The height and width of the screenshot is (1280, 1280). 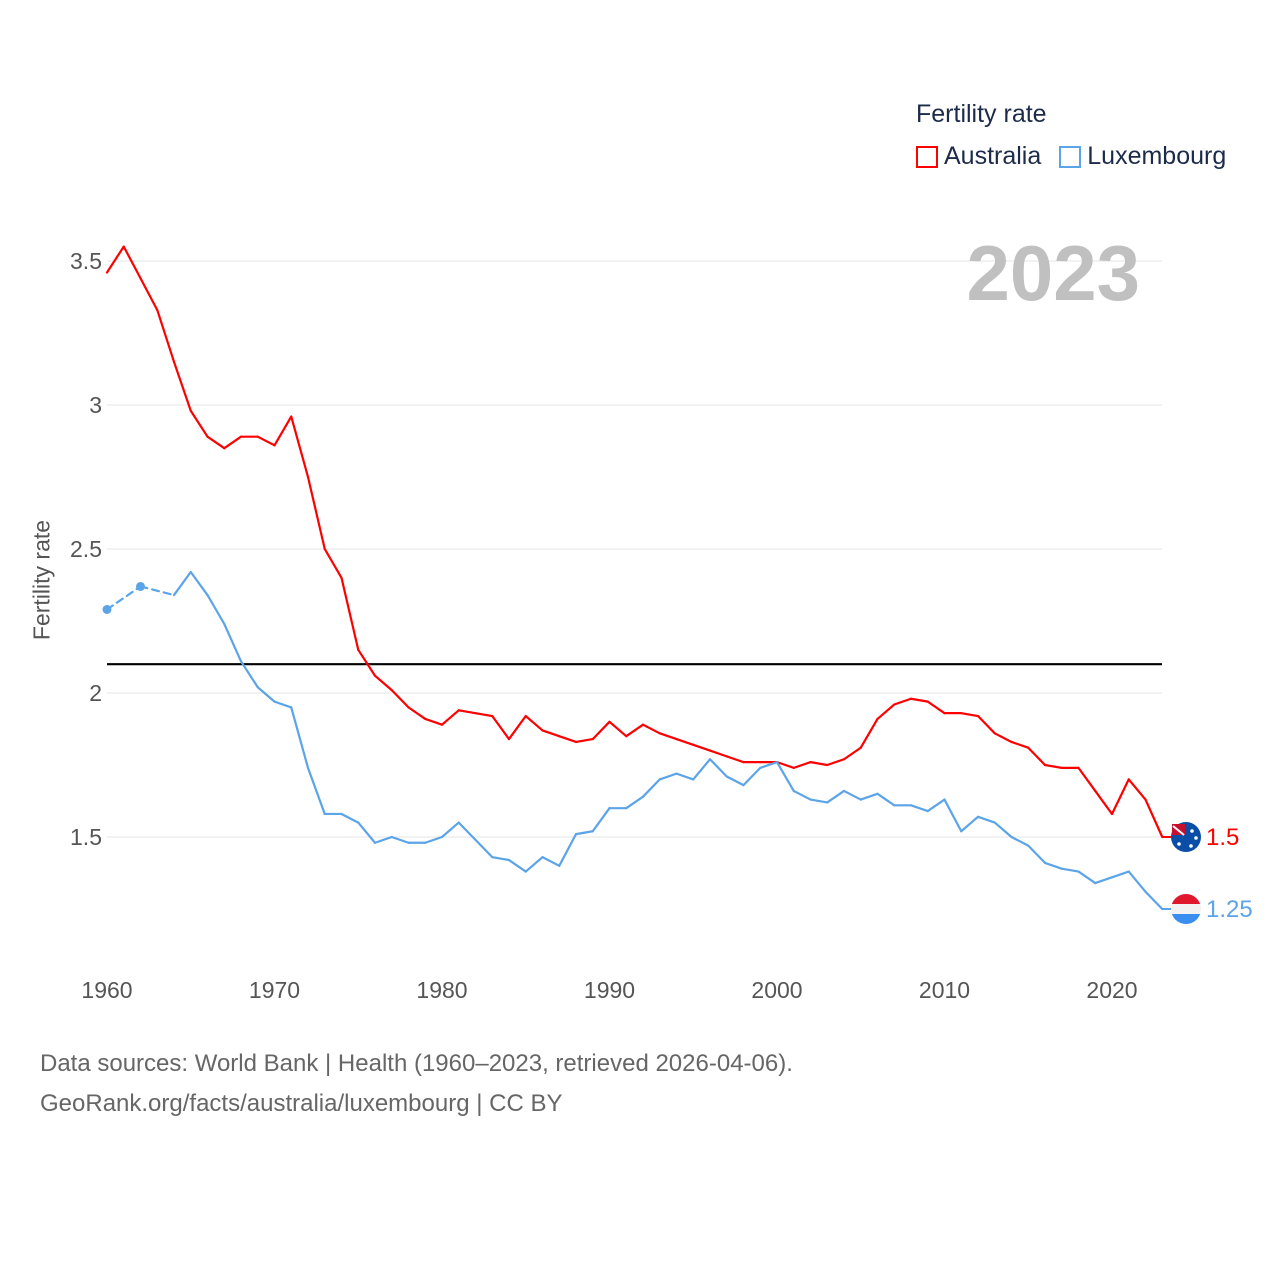 What do you see at coordinates (106, 990) in the screenshot?
I see `x-tick-label: 1960` at bounding box center [106, 990].